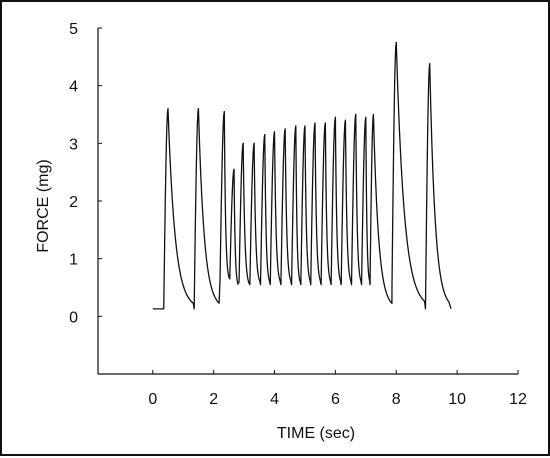 The width and height of the screenshot is (550, 458). What do you see at coordinates (457, 399) in the screenshot?
I see `x-tick-label: 10` at bounding box center [457, 399].